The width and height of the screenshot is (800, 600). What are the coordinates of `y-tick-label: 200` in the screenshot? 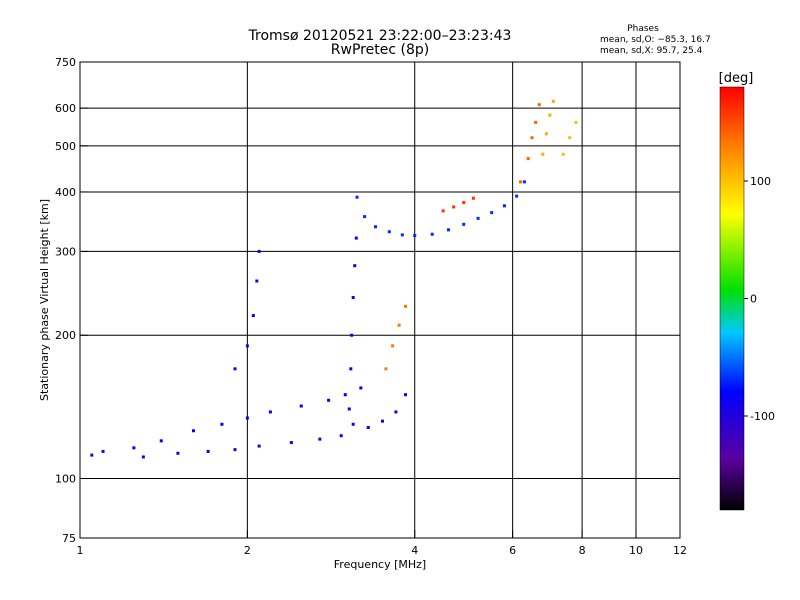 It's located at (65, 335).